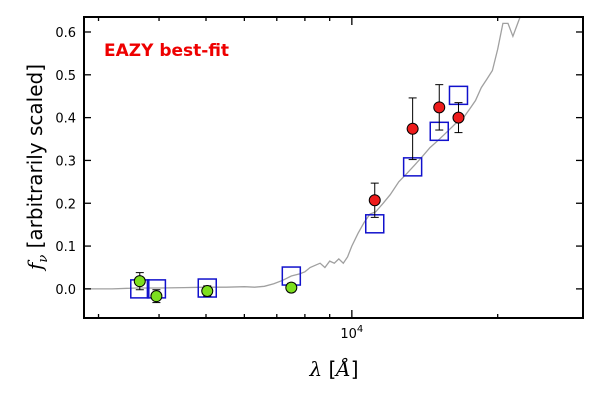  Describe the element at coordinates (333, 368) in the screenshot. I see `x-axis-label: λ [Å]` at that location.